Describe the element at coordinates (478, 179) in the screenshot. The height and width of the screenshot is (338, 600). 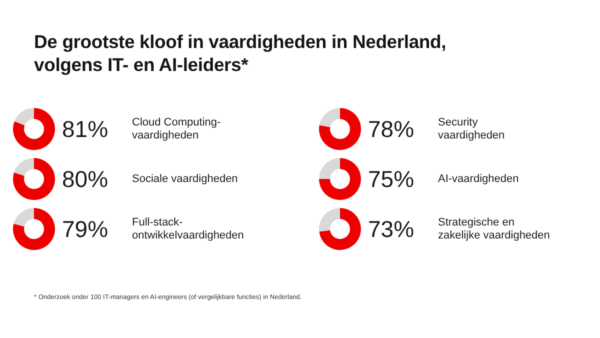
I see `text: AI-vaardigheden` at that location.